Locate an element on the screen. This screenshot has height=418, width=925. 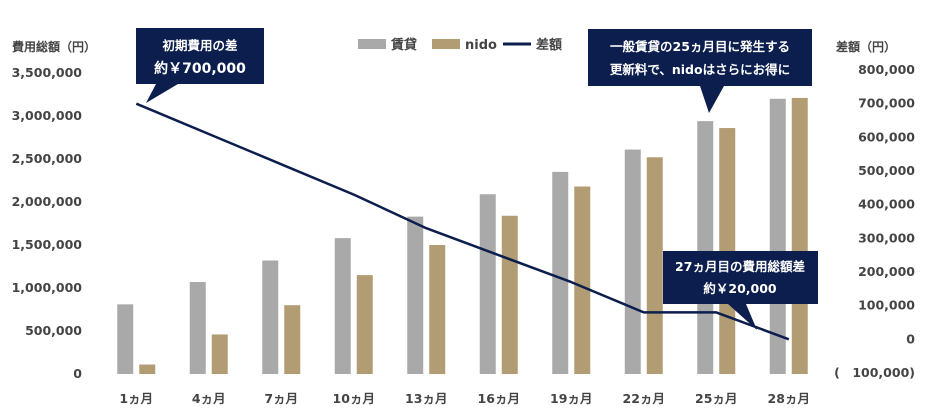
right-tick-label: 800,000 is located at coordinates (886, 69).